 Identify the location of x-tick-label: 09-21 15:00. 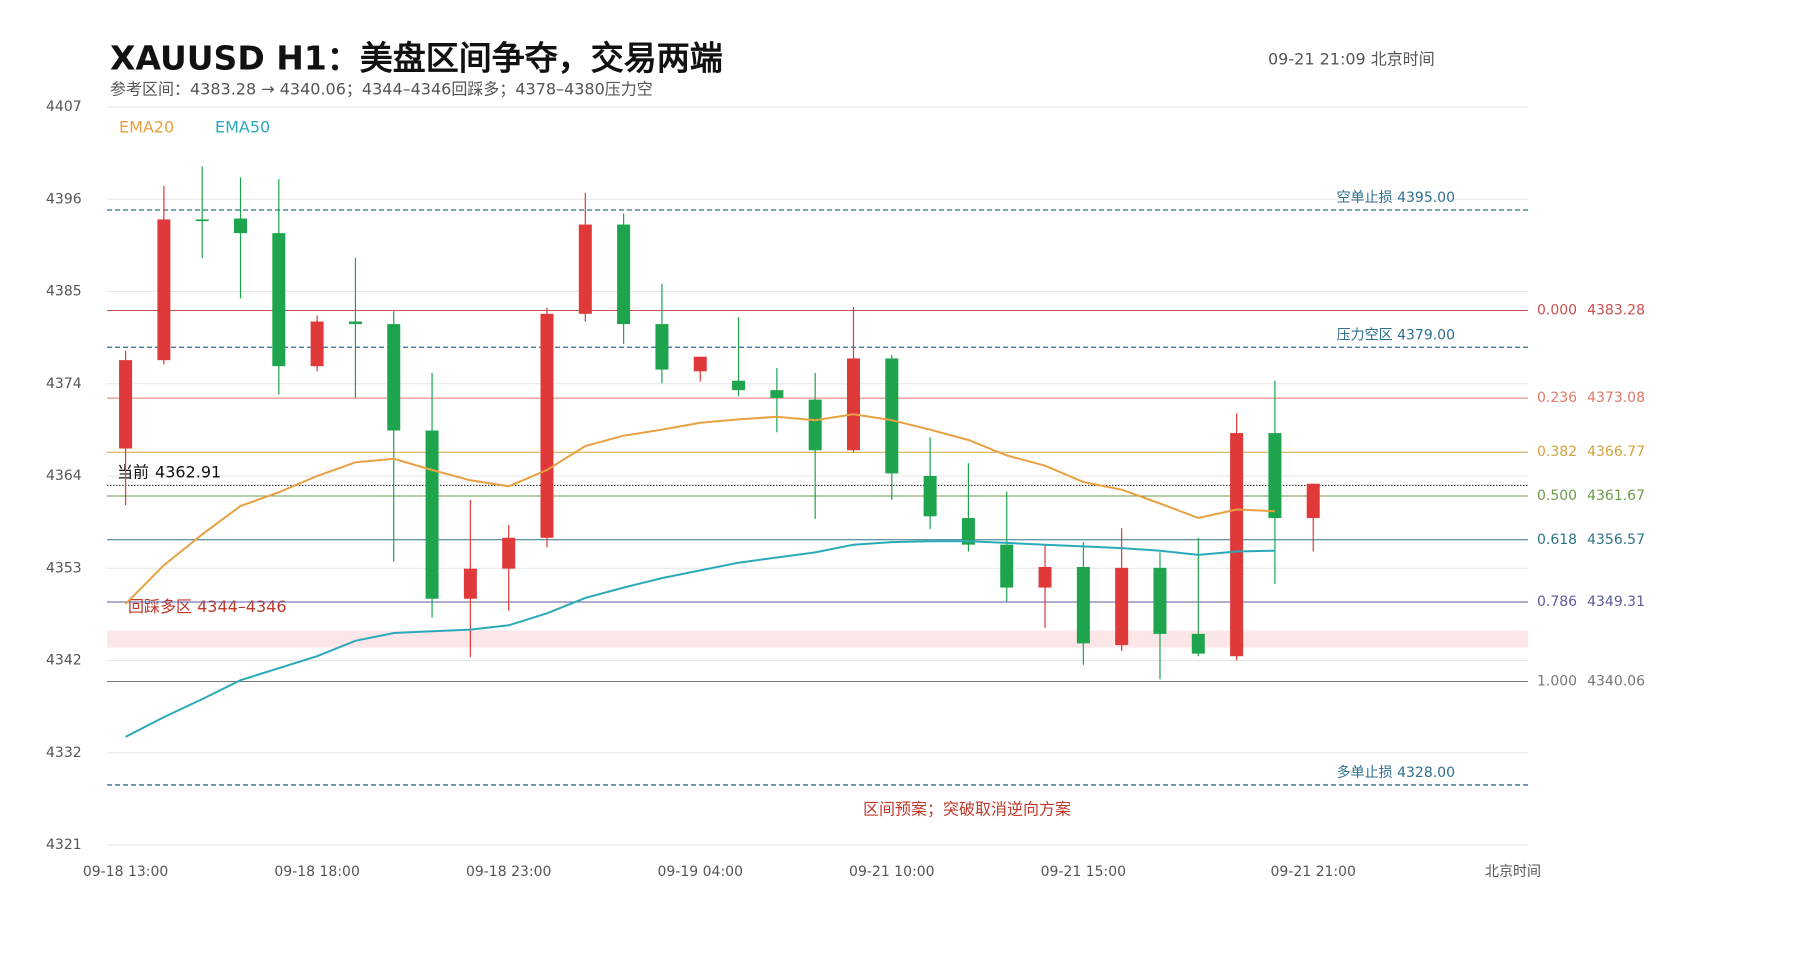
(1083, 872).